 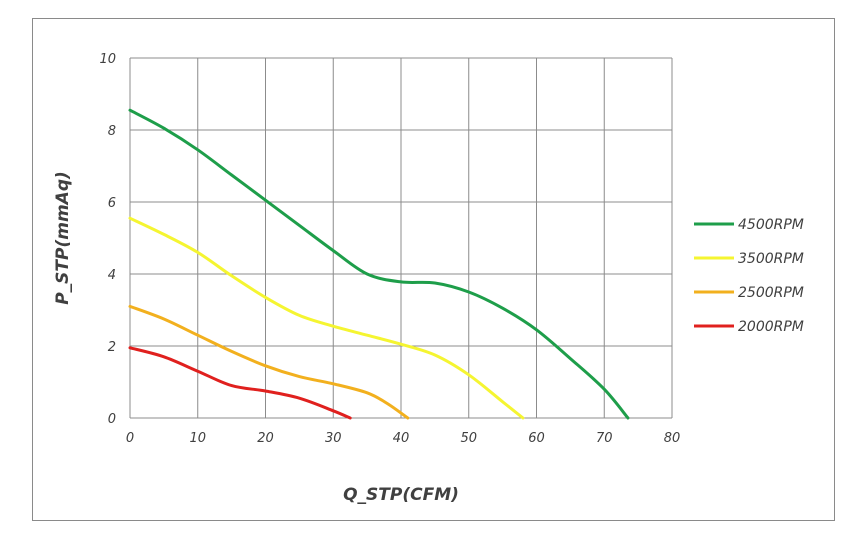 What do you see at coordinates (265, 438) in the screenshot?
I see `x-tick-label: 20` at bounding box center [265, 438].